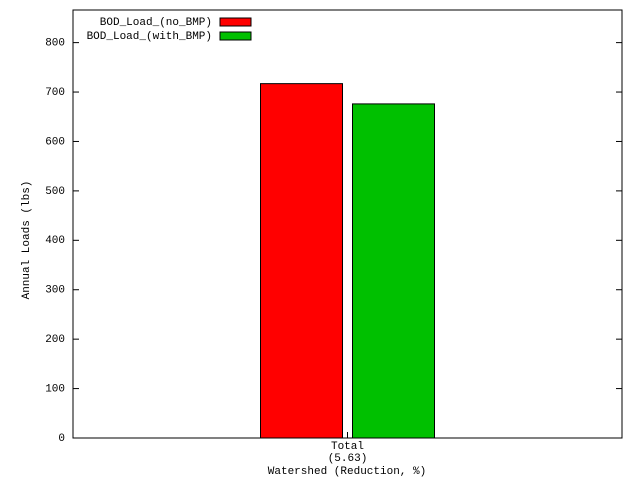  Describe the element at coordinates (149, 37) in the screenshot. I see `legend-label: BOD_Load_(with_BMP)` at that location.